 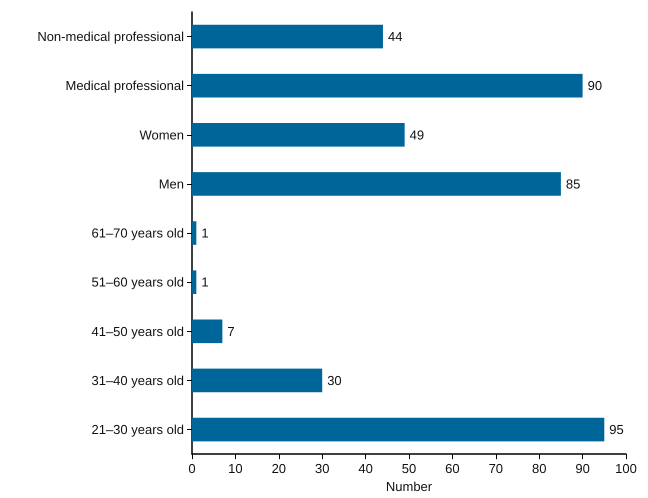 I want to click on x-tick-label: 60, so click(x=452, y=468).